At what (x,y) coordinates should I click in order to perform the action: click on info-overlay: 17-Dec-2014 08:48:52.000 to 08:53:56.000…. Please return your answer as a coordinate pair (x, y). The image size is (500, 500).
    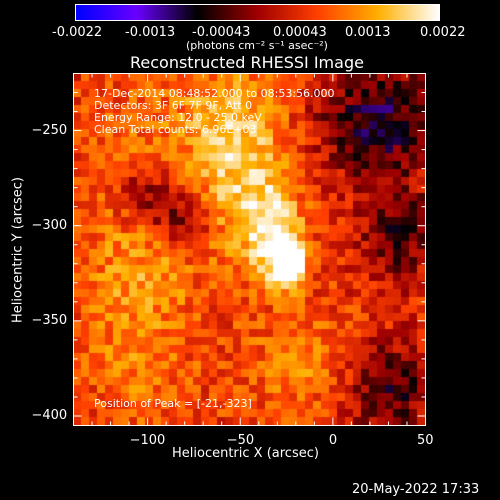
    Looking at the image, I should click on (214, 112).